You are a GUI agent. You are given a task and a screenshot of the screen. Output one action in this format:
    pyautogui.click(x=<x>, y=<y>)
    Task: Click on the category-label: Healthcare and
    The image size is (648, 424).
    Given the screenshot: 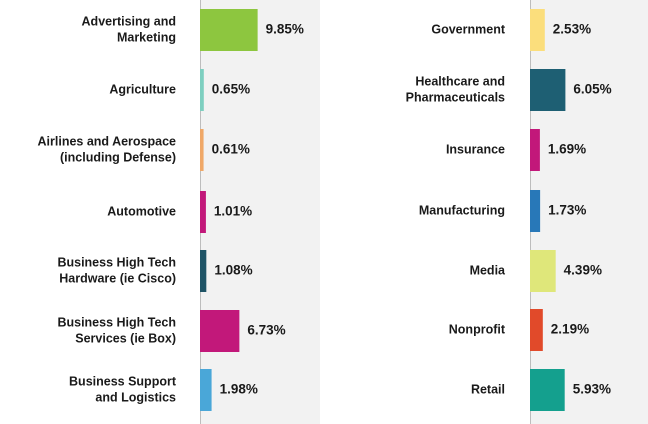 What is the action you would take?
    pyautogui.click(x=460, y=81)
    